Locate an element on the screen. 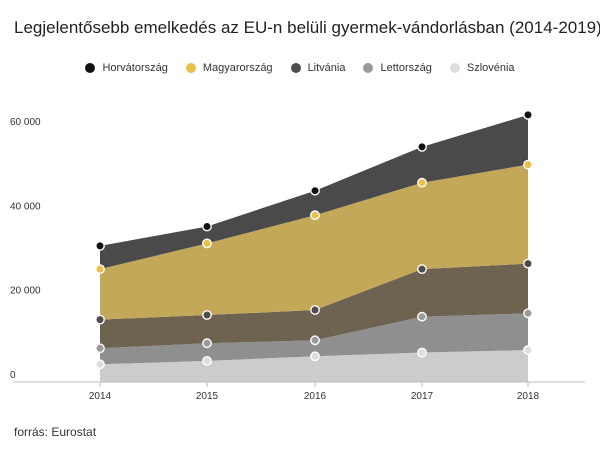  legend-label: Horvátország is located at coordinates (135, 68).